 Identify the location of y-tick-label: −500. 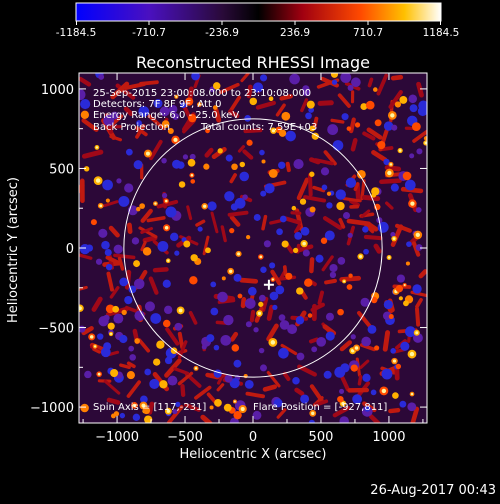
(56, 329).